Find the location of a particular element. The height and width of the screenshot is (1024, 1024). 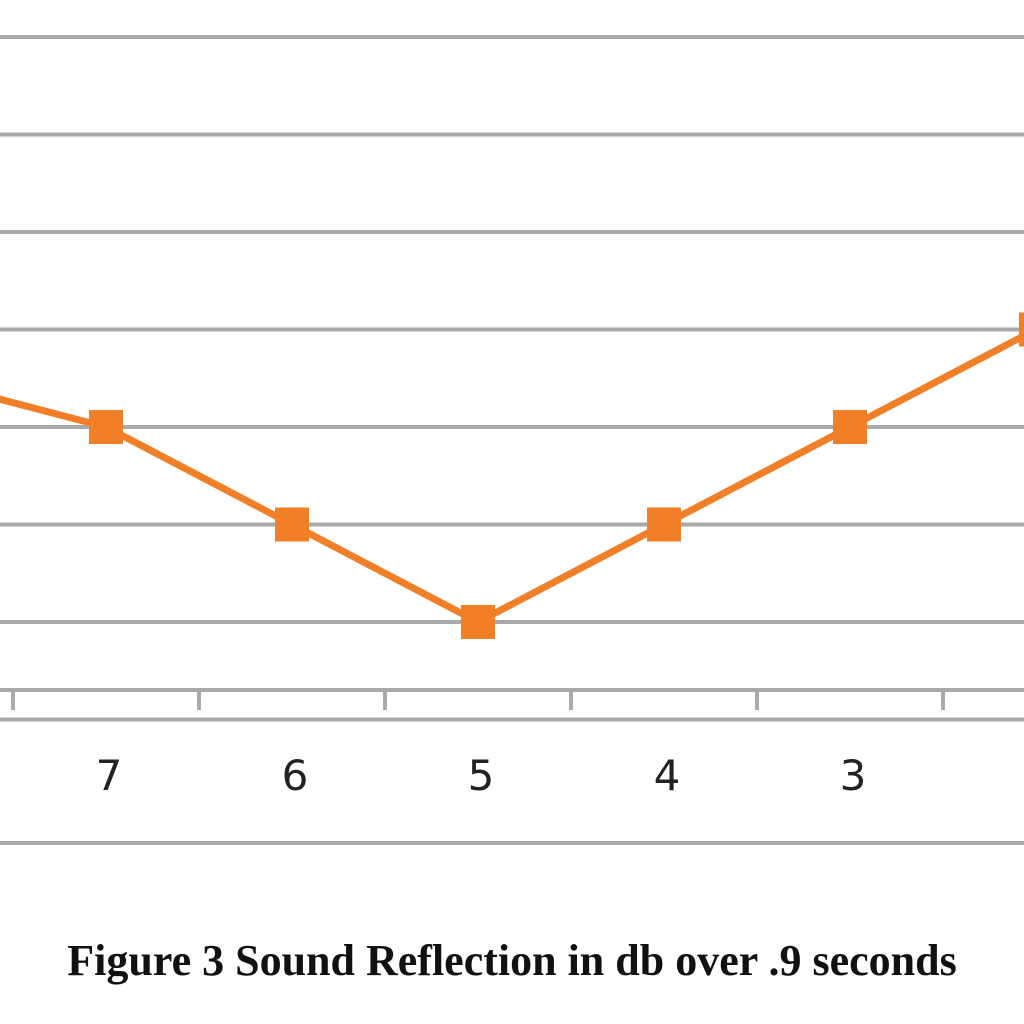

x-tick-labels: 7 6 5 4 3 is located at coordinates (481, 775).